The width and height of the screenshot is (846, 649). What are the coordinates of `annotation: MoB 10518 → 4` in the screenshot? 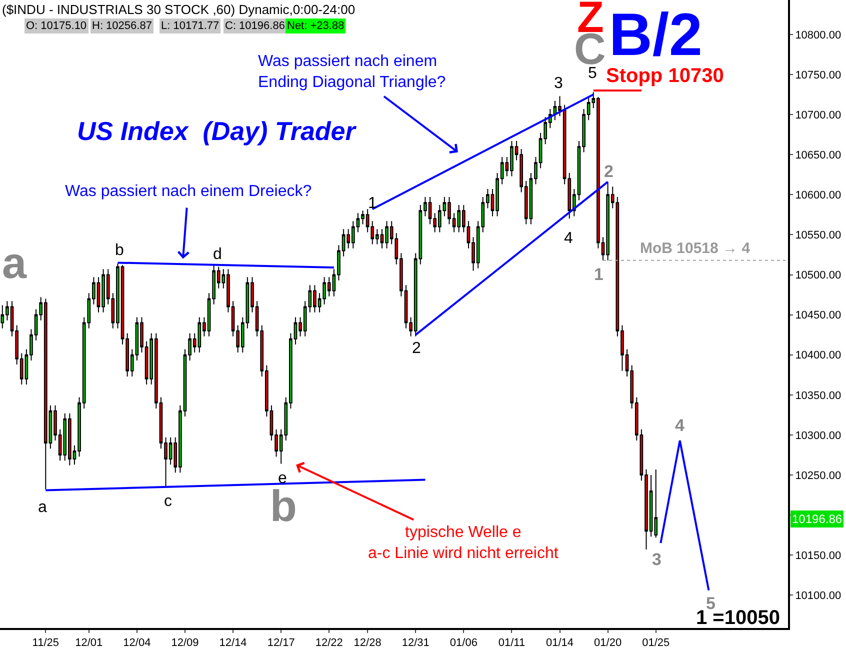 It's located at (695, 248).